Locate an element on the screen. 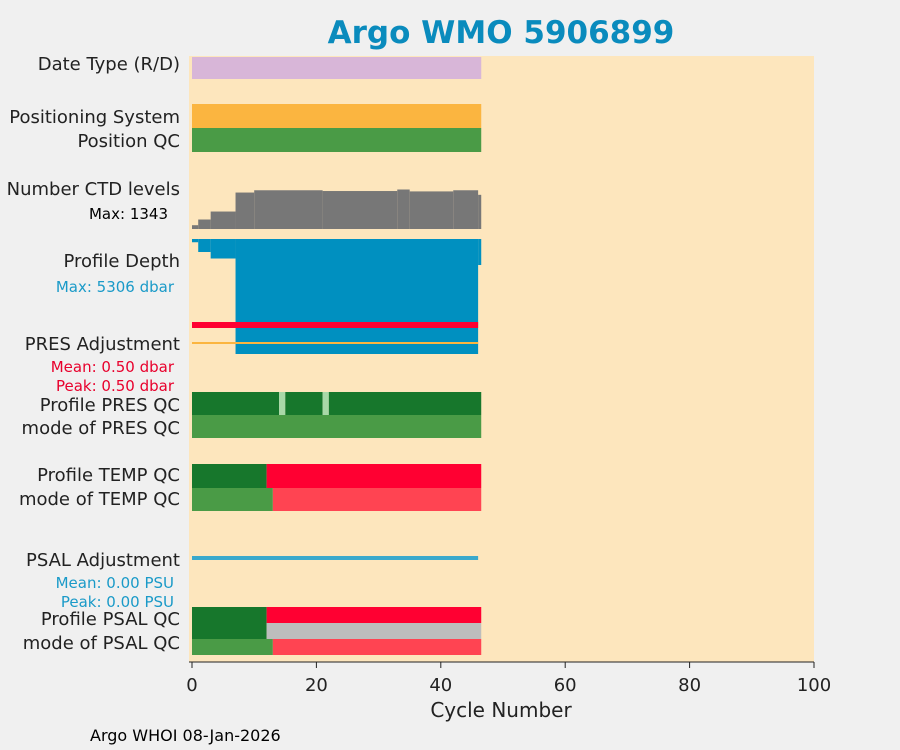  row-label-positioning-system: Positioning System is located at coordinates (94, 117).